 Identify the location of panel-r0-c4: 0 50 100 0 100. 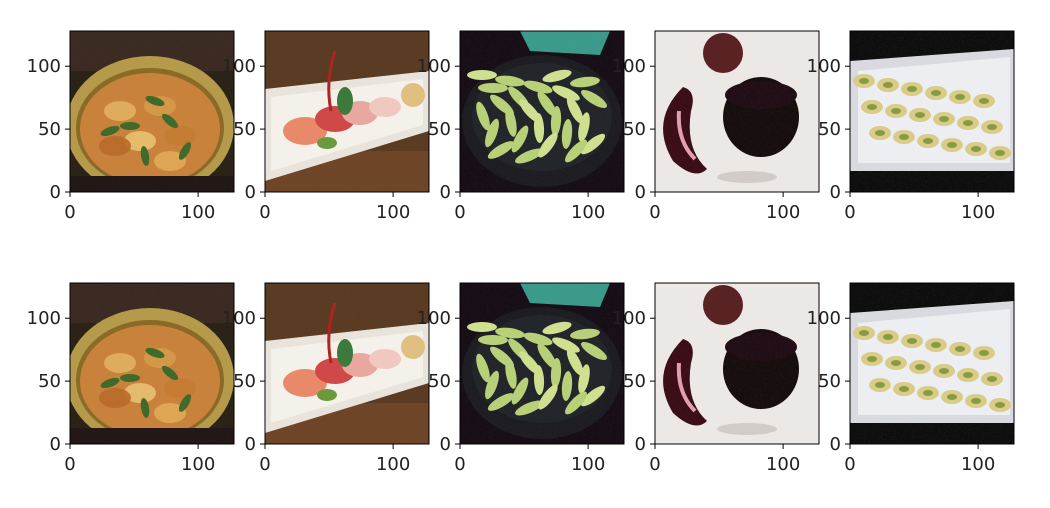
(911, 126).